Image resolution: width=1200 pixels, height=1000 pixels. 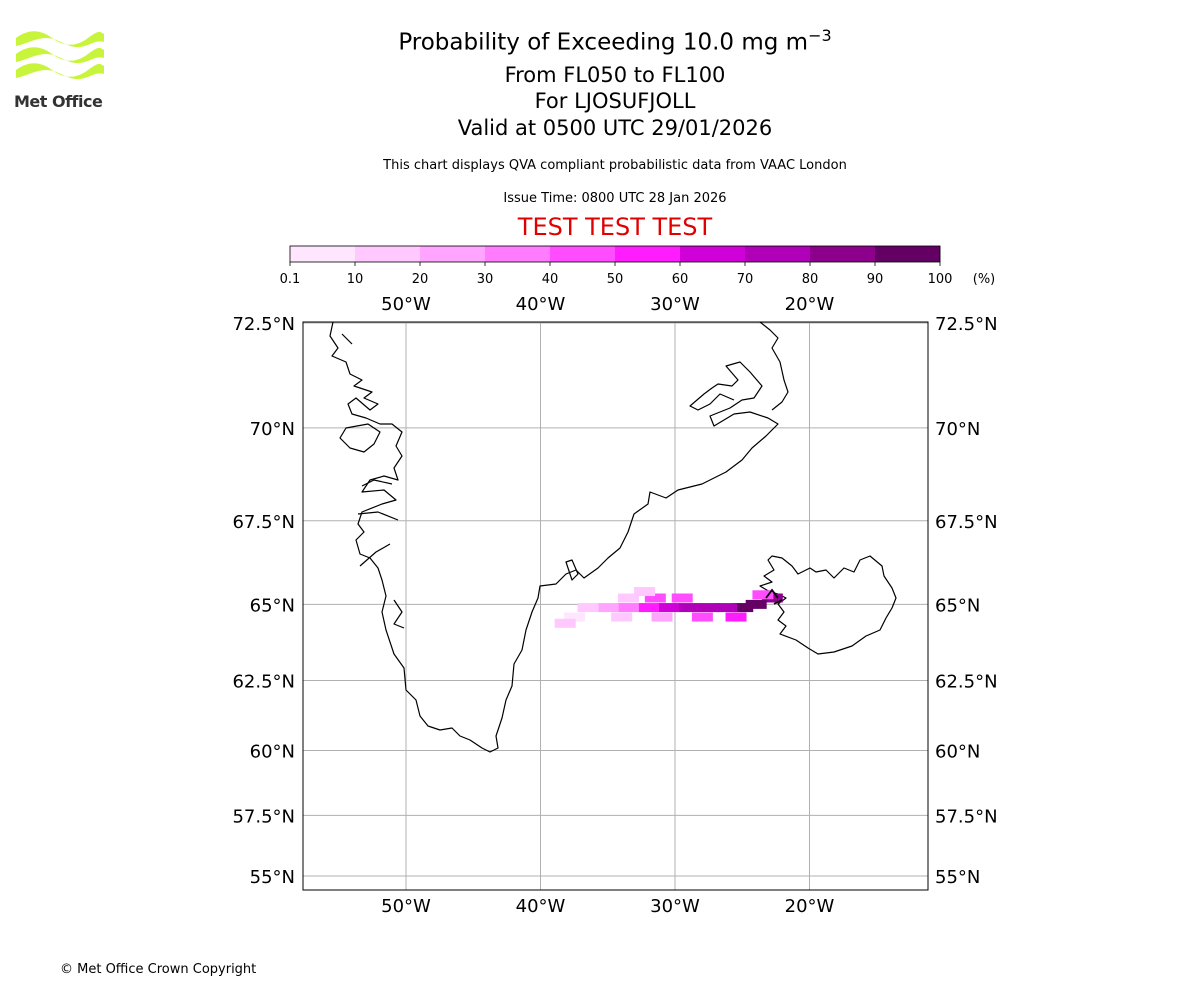 I want to click on colorbar-tick-label: 100, so click(x=940, y=279).